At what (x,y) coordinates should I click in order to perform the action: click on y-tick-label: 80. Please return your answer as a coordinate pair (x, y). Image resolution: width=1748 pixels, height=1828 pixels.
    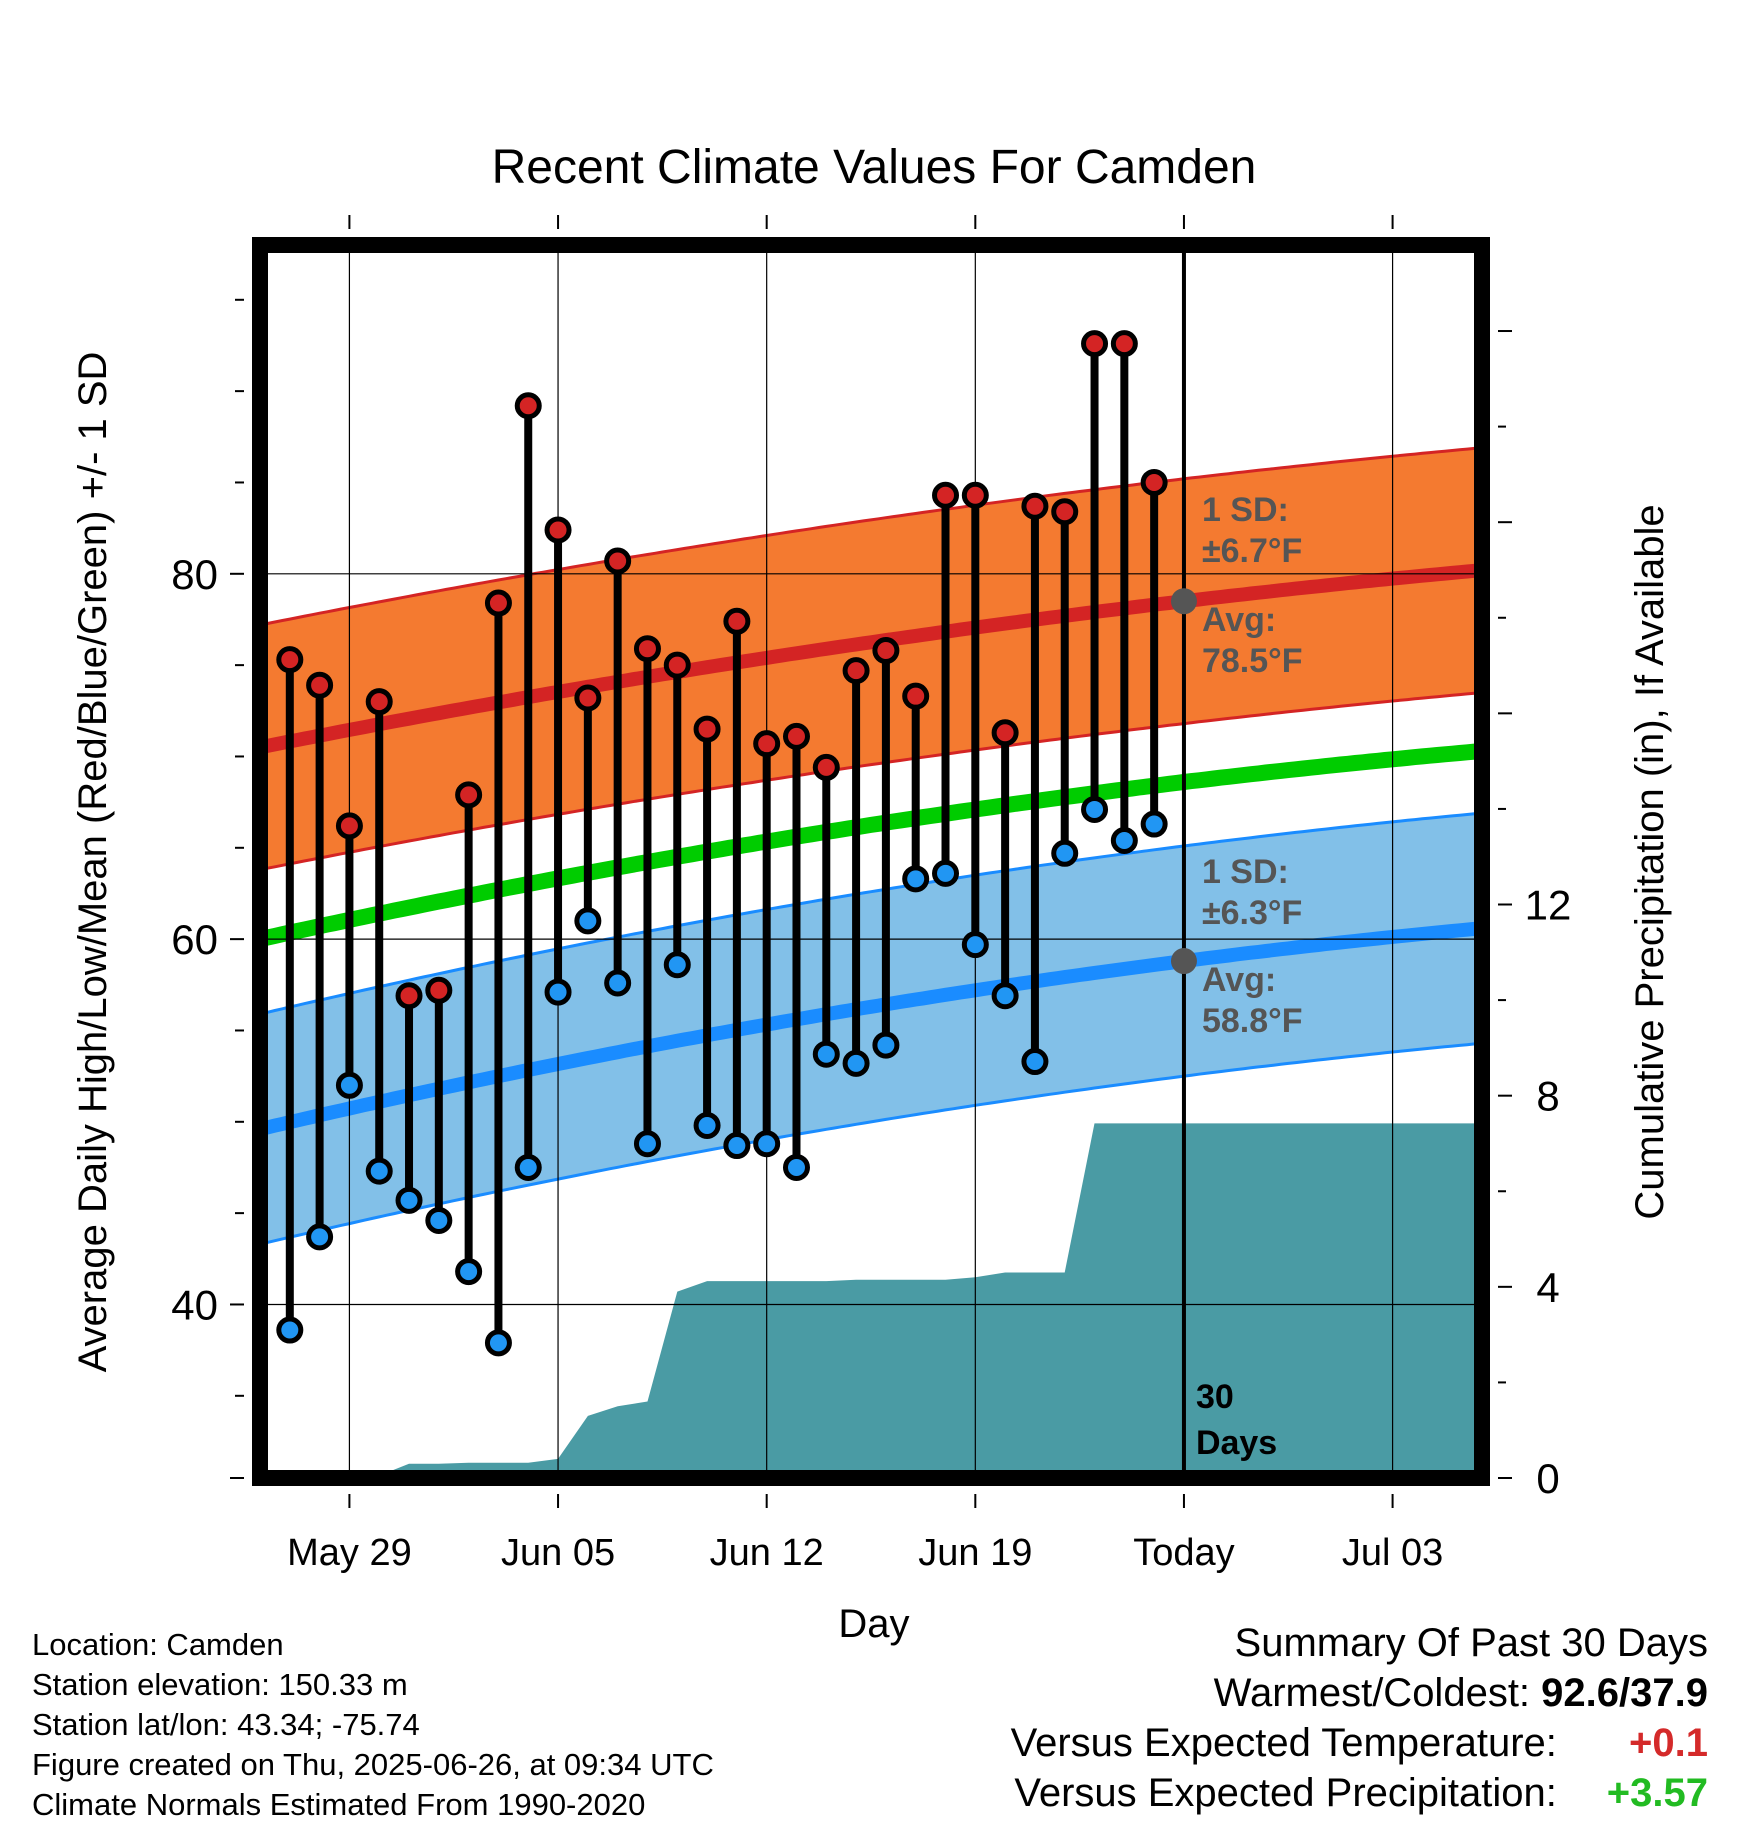
    Looking at the image, I should click on (194, 574).